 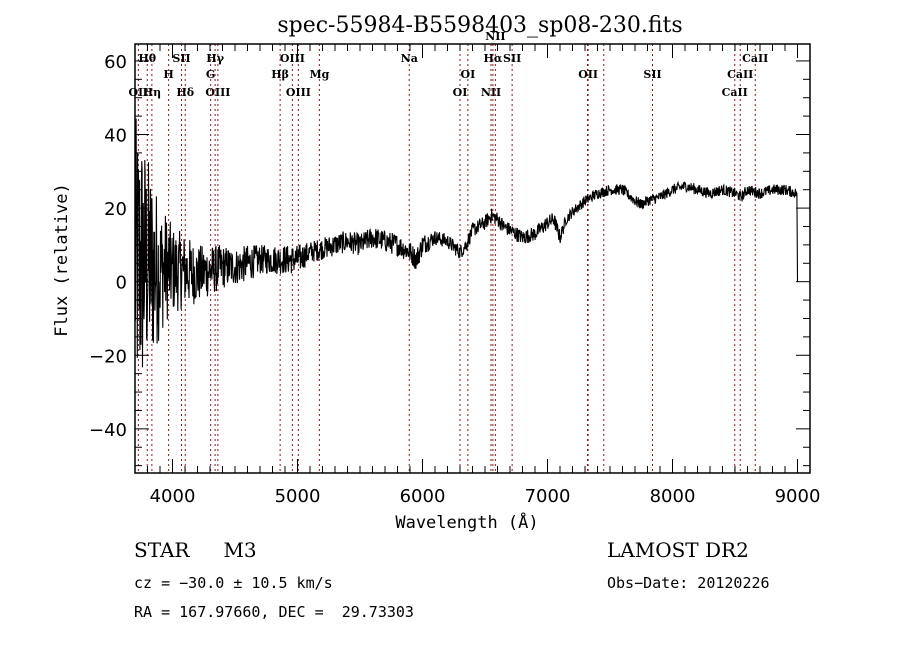 I want to click on object-subclass: M3, so click(x=240, y=550).